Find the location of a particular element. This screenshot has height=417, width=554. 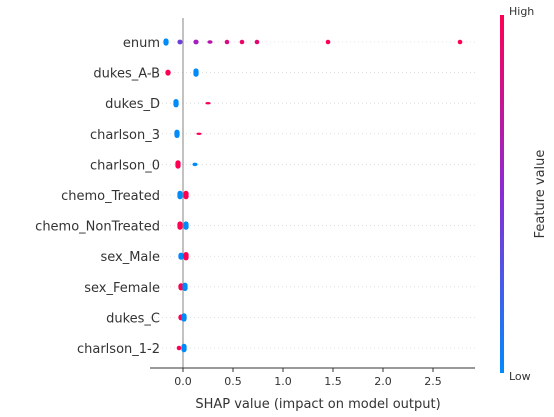

feature-label: dukes_D is located at coordinates (132, 104).